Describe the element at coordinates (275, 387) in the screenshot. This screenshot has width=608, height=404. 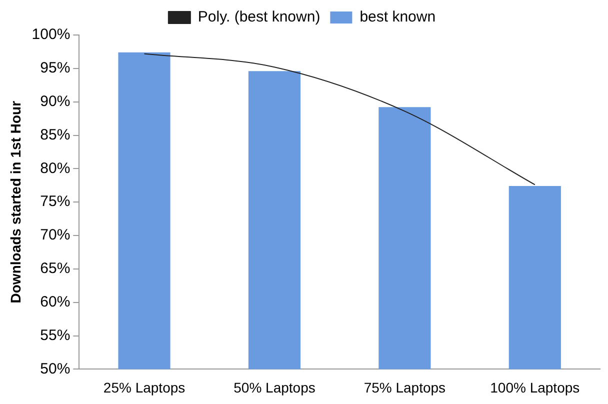
I see `x-tick-label: 50% Laptops` at that location.